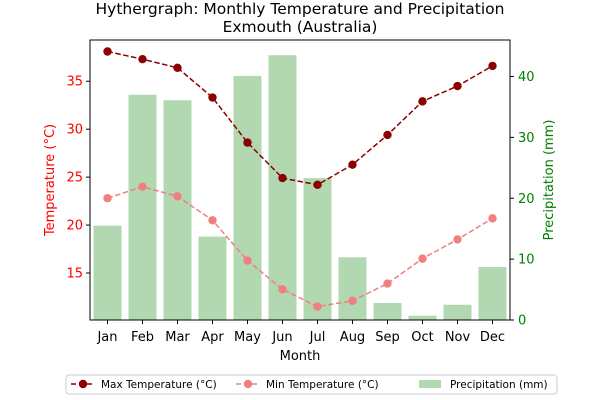 This screenshot has width=600, height=400. What do you see at coordinates (247, 142) in the screenshot?
I see `max-temperature-point-may` at bounding box center [247, 142].